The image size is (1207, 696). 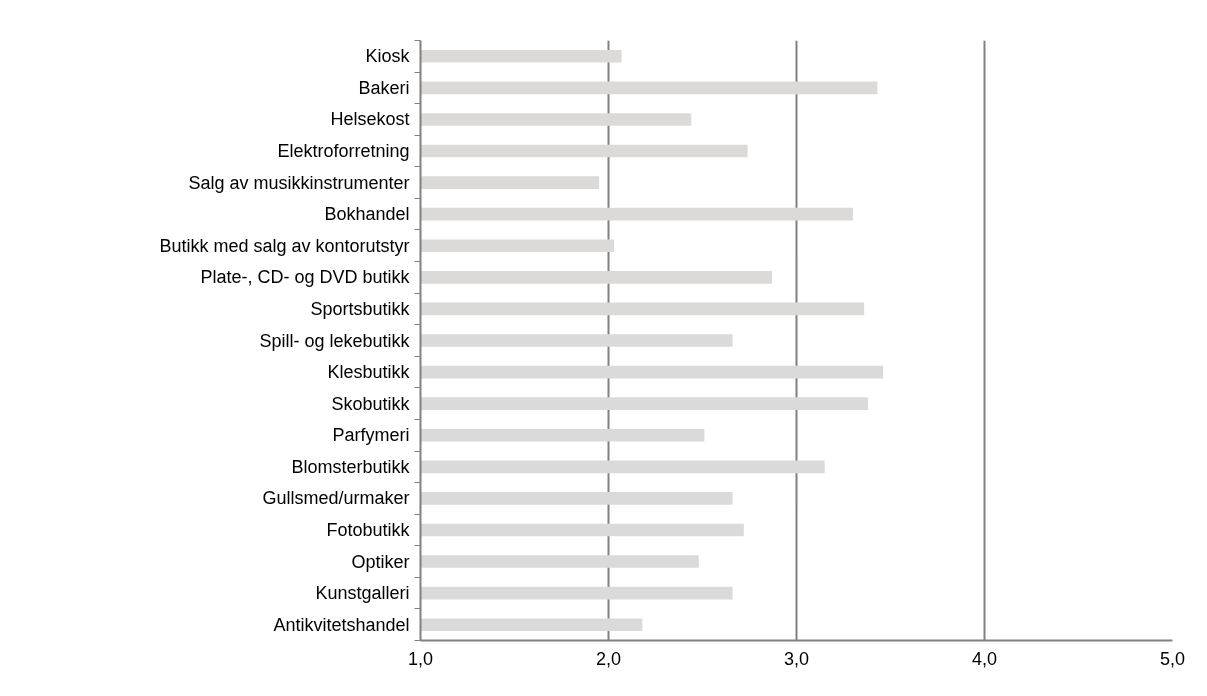 What do you see at coordinates (336, 498) in the screenshot?
I see `y-tick-label: Gullsmed/urmaker` at bounding box center [336, 498].